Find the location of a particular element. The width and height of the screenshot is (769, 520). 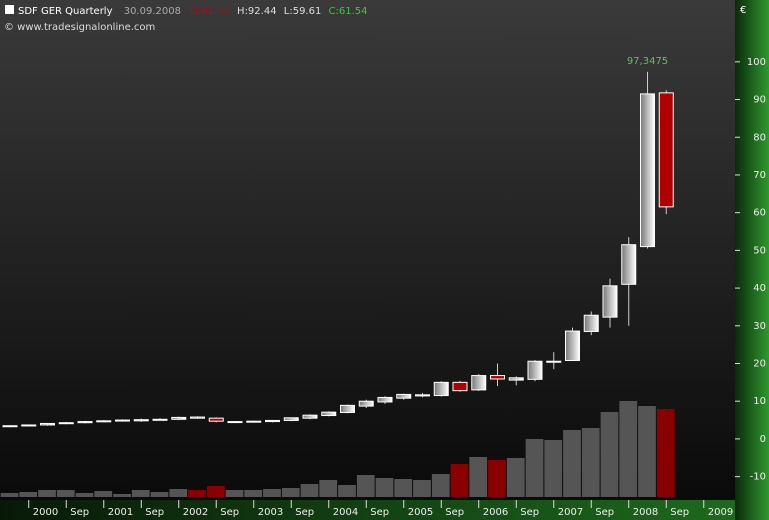

copyright: © www.tradesignalonline.com is located at coordinates (79, 27).